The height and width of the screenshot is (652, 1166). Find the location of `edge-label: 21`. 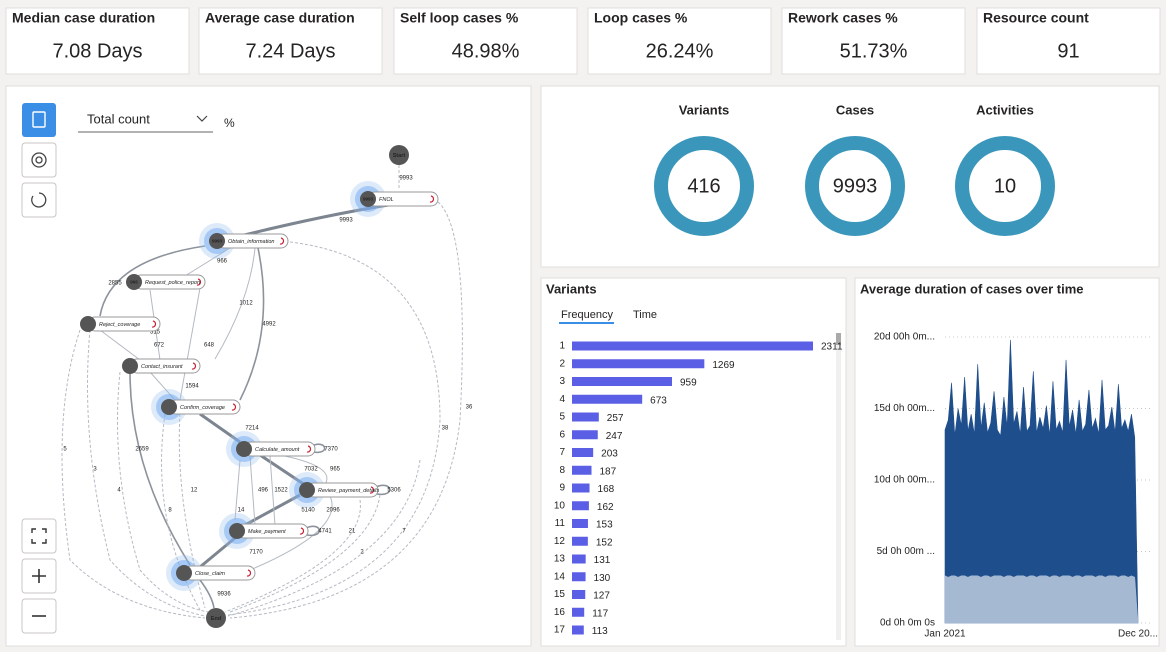

edge-label: 21 is located at coordinates (352, 532).